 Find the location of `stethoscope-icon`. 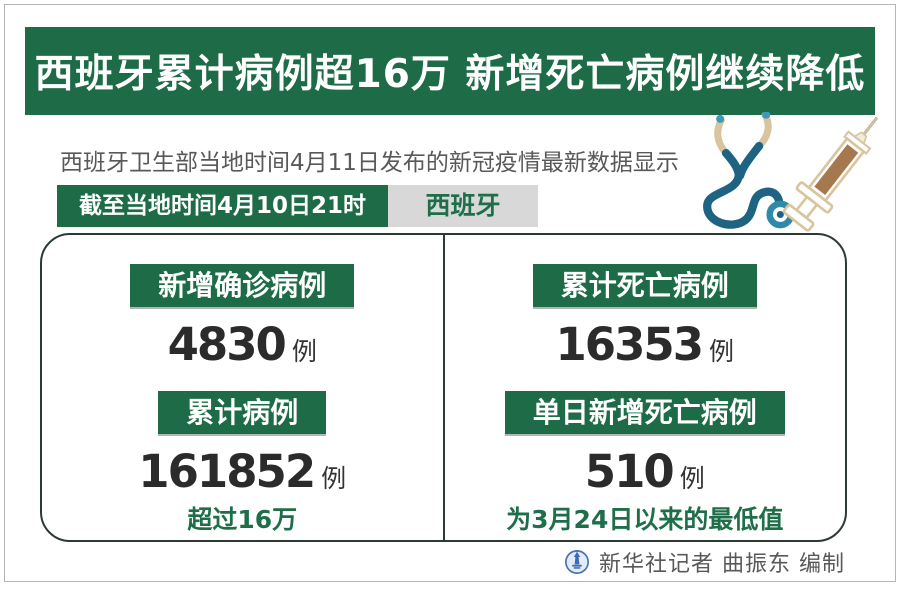

stethoscope-icon is located at coordinates (749, 170).